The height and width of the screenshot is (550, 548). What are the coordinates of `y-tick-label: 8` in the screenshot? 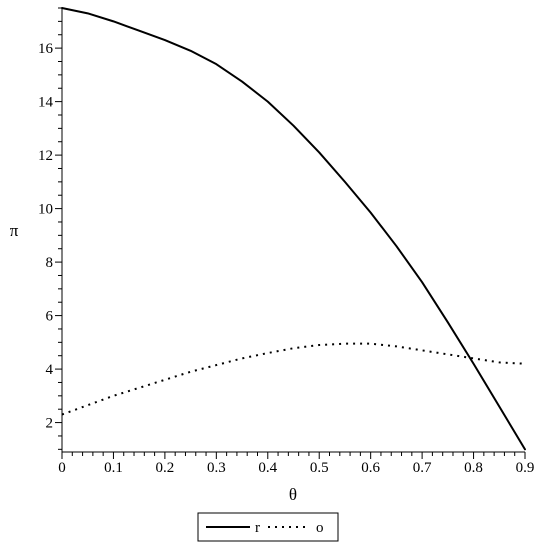 It's located at (50, 263).